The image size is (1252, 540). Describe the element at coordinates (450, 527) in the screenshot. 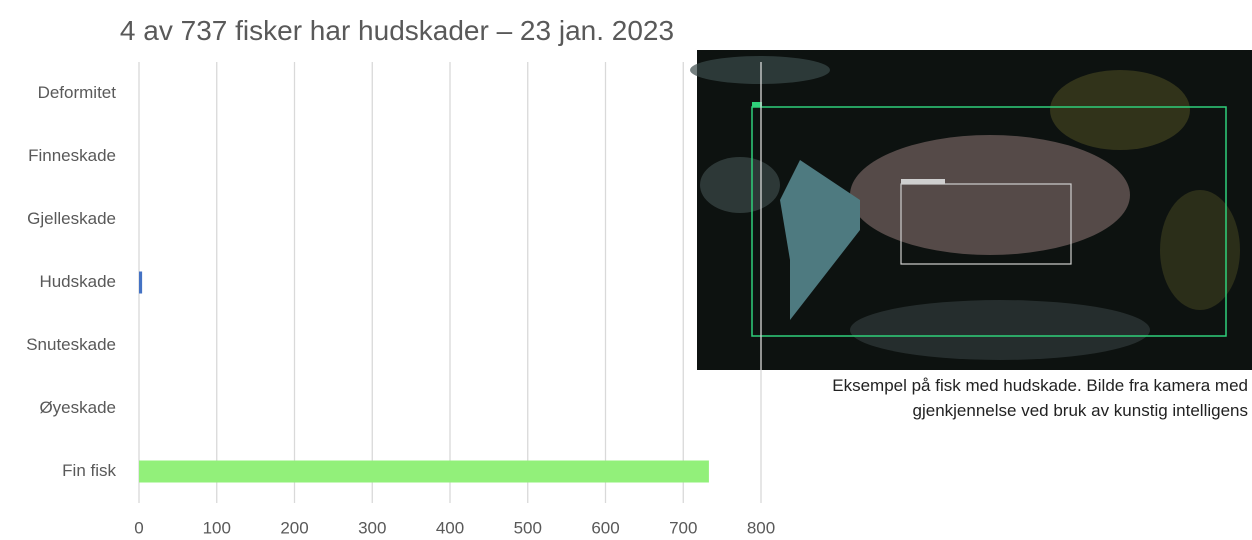

I see `x-tick-label: 400` at that location.